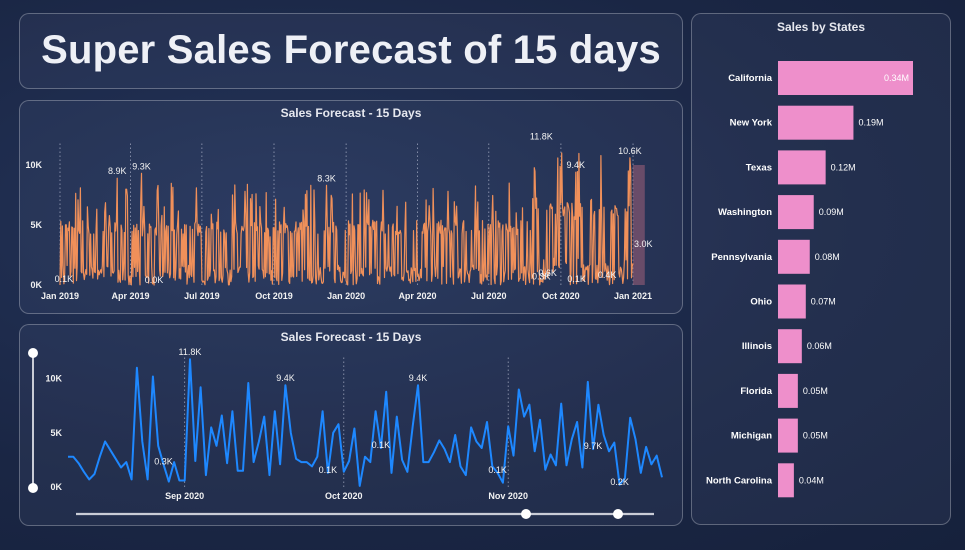 The image size is (965, 550). What do you see at coordinates (870, 123) in the screenshot?
I see `state-value-label: 0.19M` at bounding box center [870, 123].